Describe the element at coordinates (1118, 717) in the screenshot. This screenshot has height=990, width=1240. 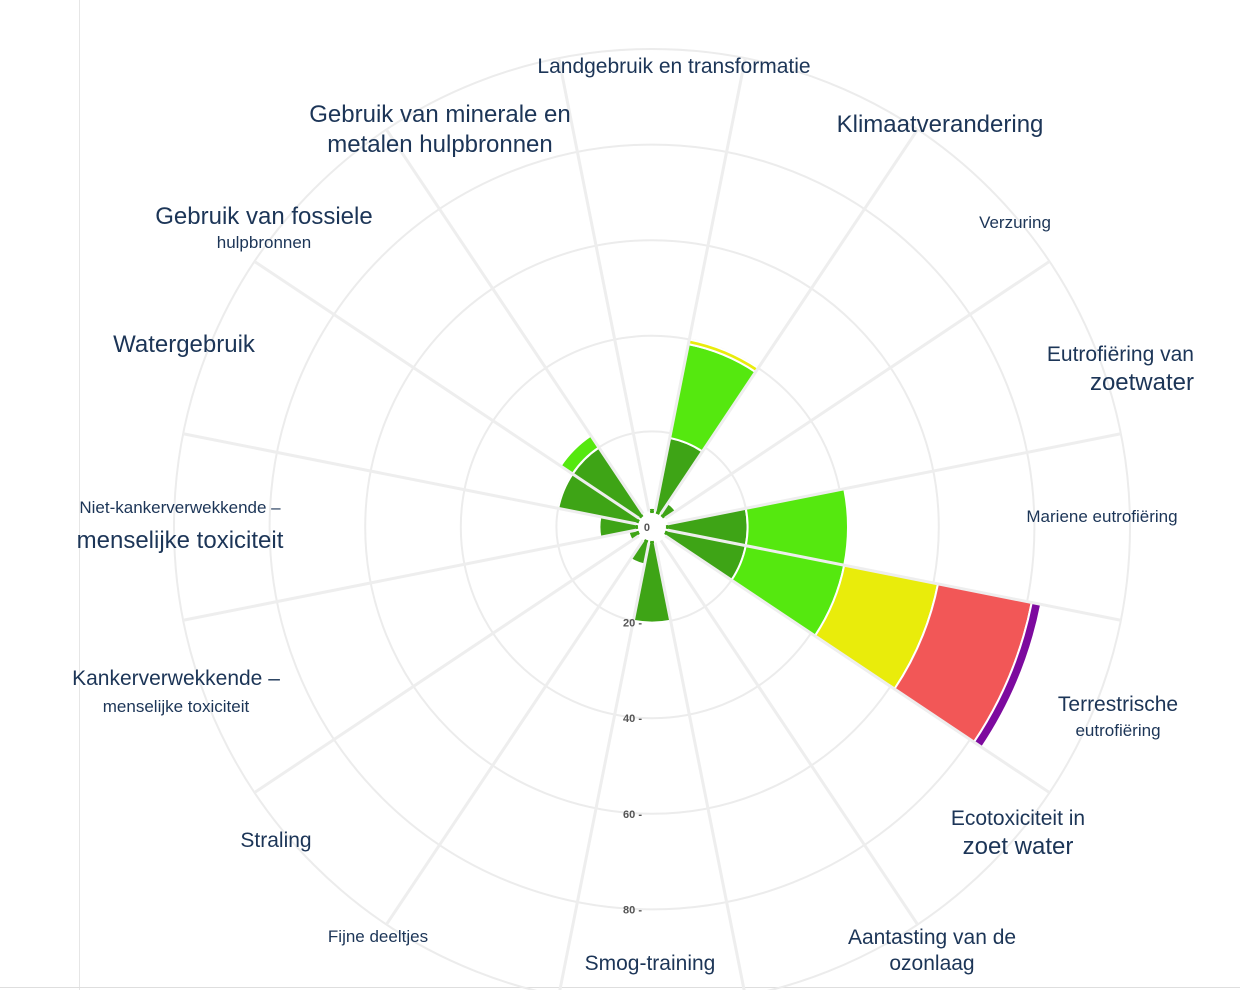
I see `category-label-terrestrische-eutrofiering: Terrestrische eutrofiëring` at that location.